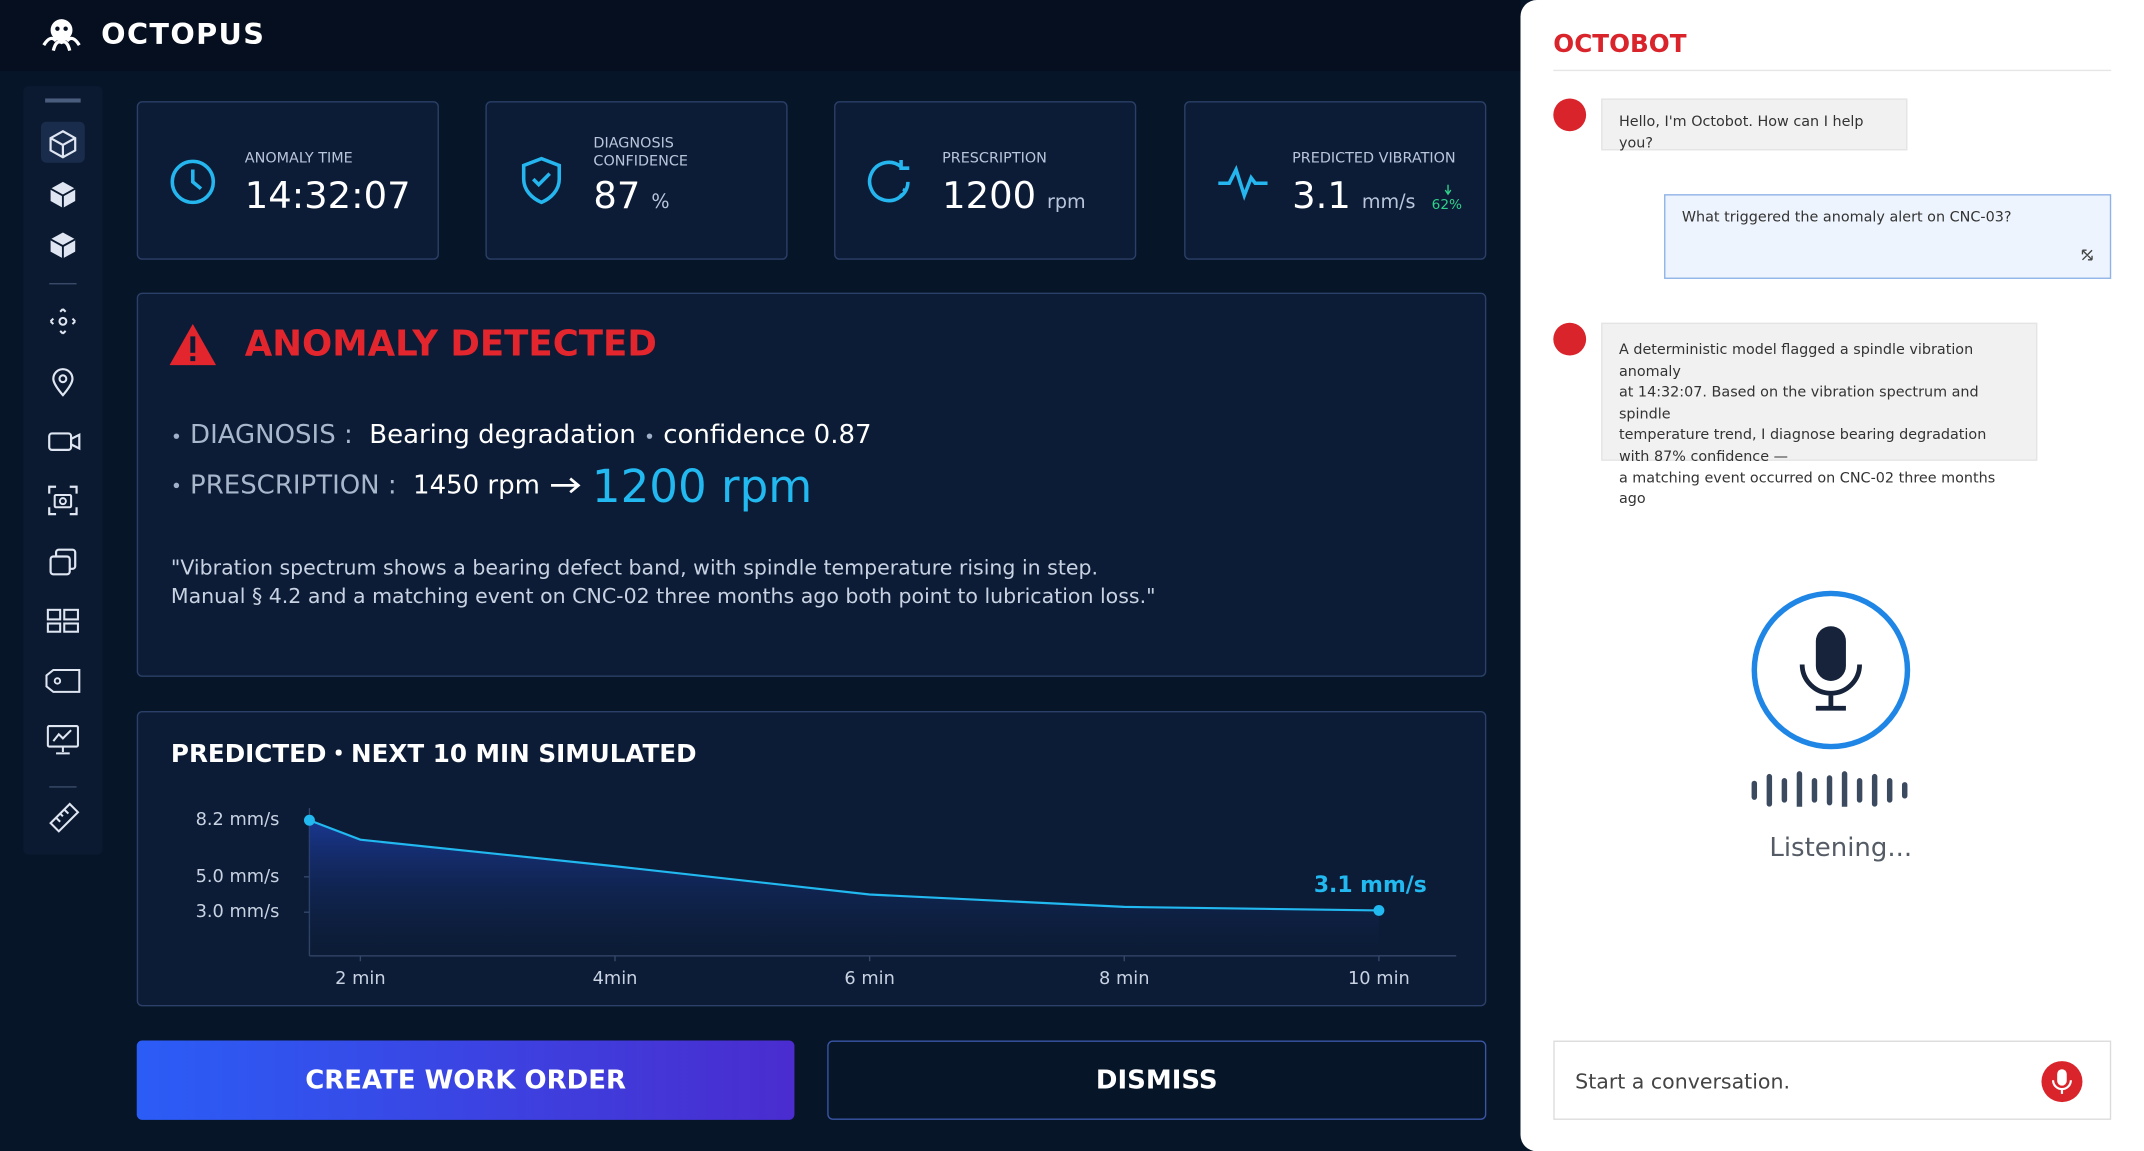 This screenshot has width=2144, height=1151. Describe the element at coordinates (298, 158) in the screenshot. I see `kpi-label: ANOMALY TIME` at that location.